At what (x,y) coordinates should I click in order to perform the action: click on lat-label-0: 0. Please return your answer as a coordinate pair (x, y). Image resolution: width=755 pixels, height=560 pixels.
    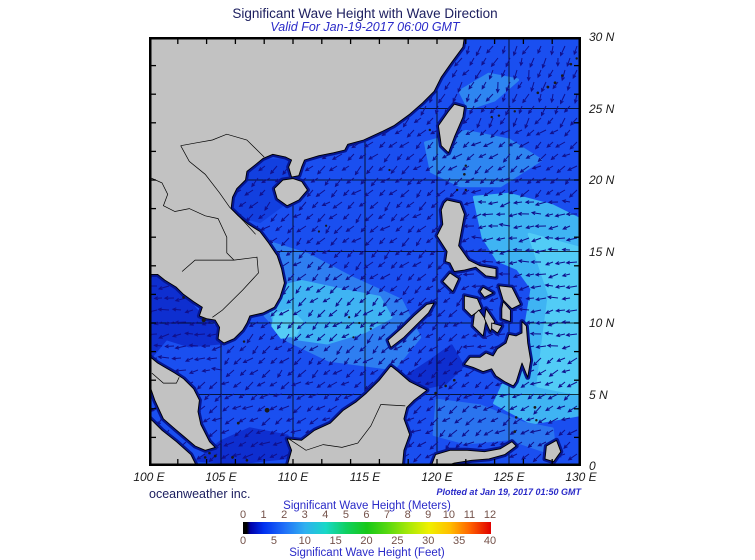
    Looking at the image, I should click on (592, 466).